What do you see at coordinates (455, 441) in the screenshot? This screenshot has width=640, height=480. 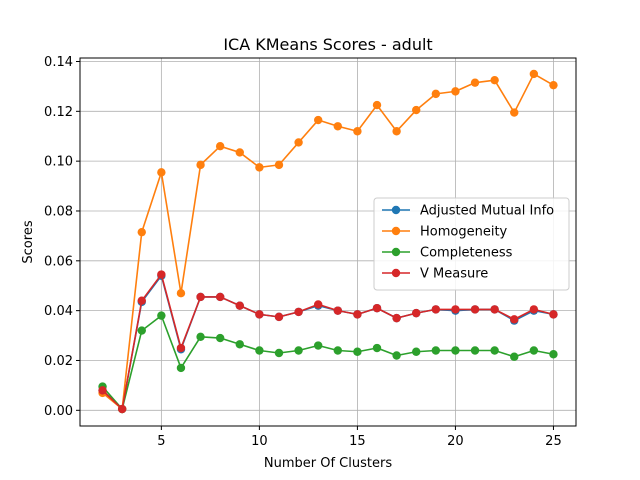 I see `x-tick-label: 20` at bounding box center [455, 441].